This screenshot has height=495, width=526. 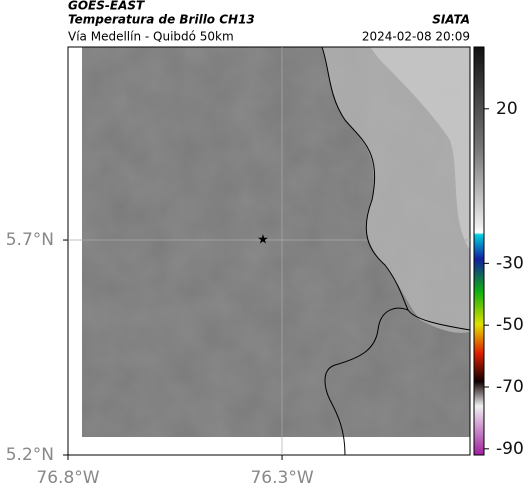 What do you see at coordinates (106, 6) in the screenshot?
I see `source: GOES-EAST` at bounding box center [106, 6].